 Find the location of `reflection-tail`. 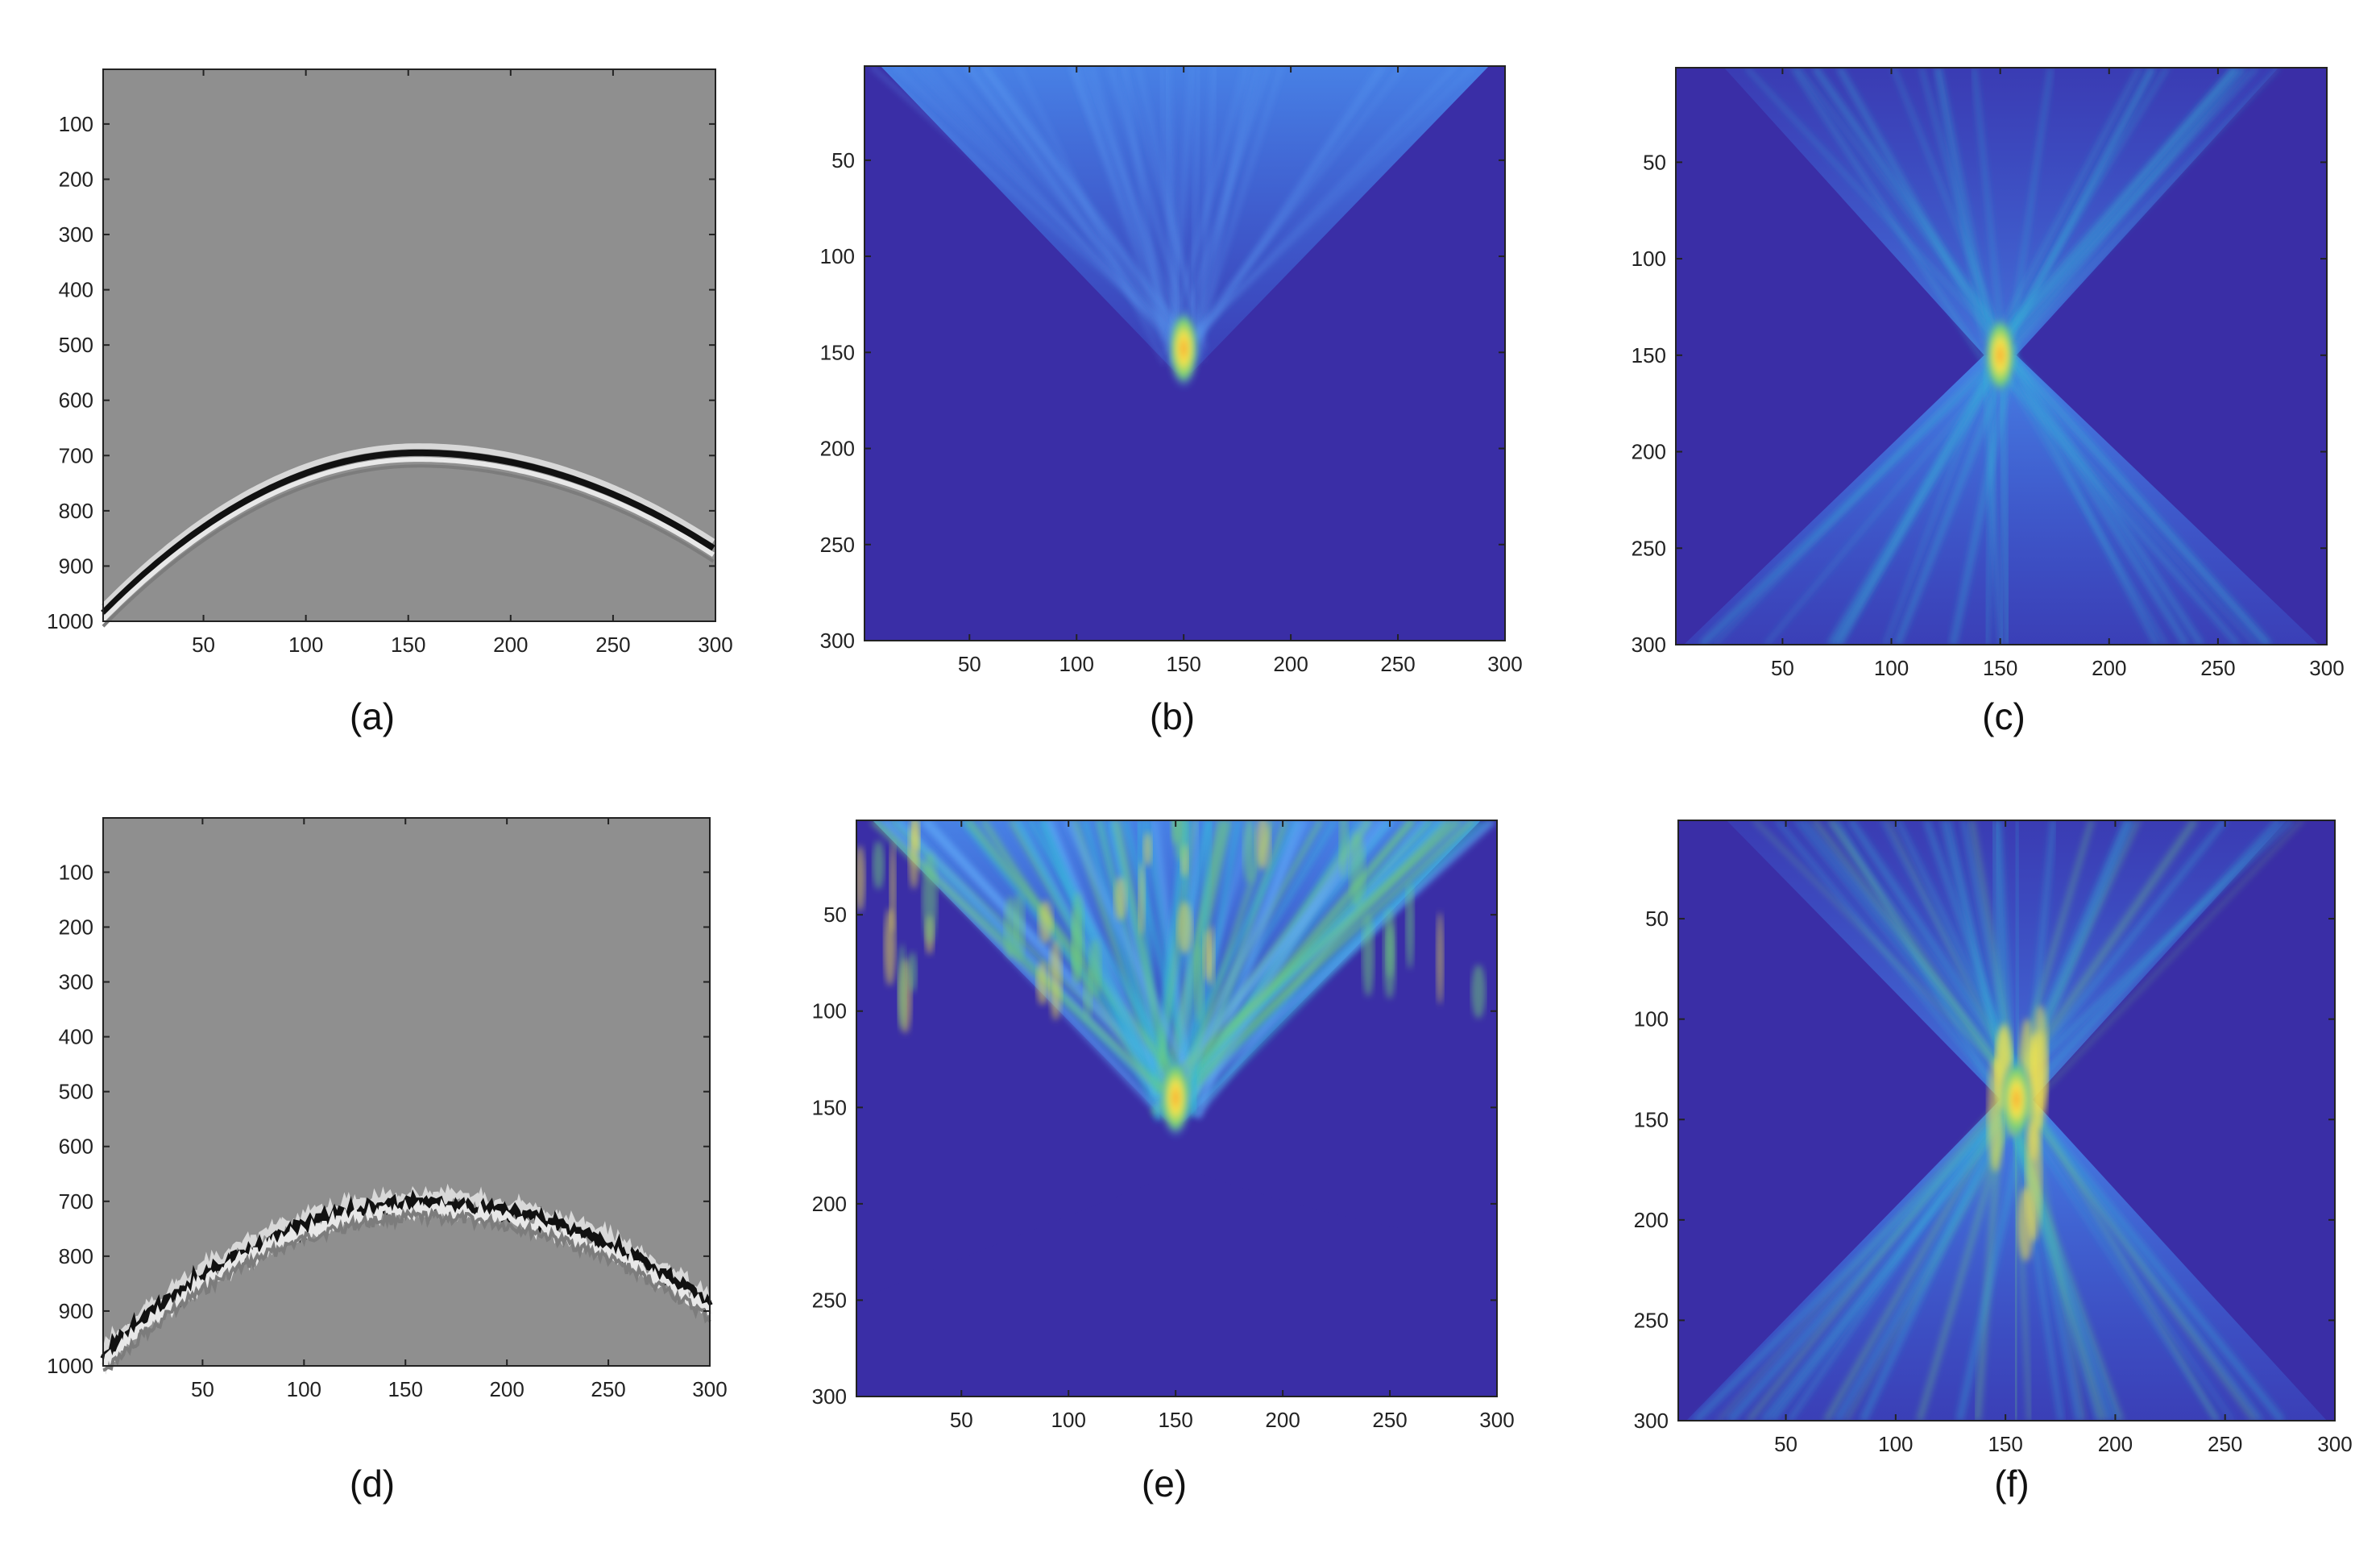

reflection-tail is located at coordinates (408, 546).